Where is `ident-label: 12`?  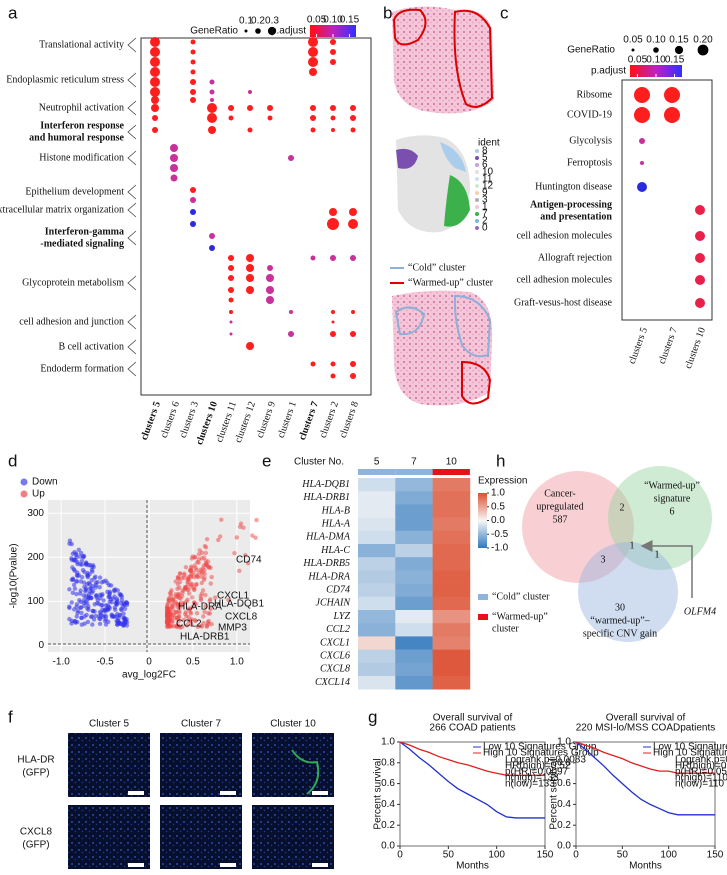
ident-label: 12 is located at coordinates (488, 186).